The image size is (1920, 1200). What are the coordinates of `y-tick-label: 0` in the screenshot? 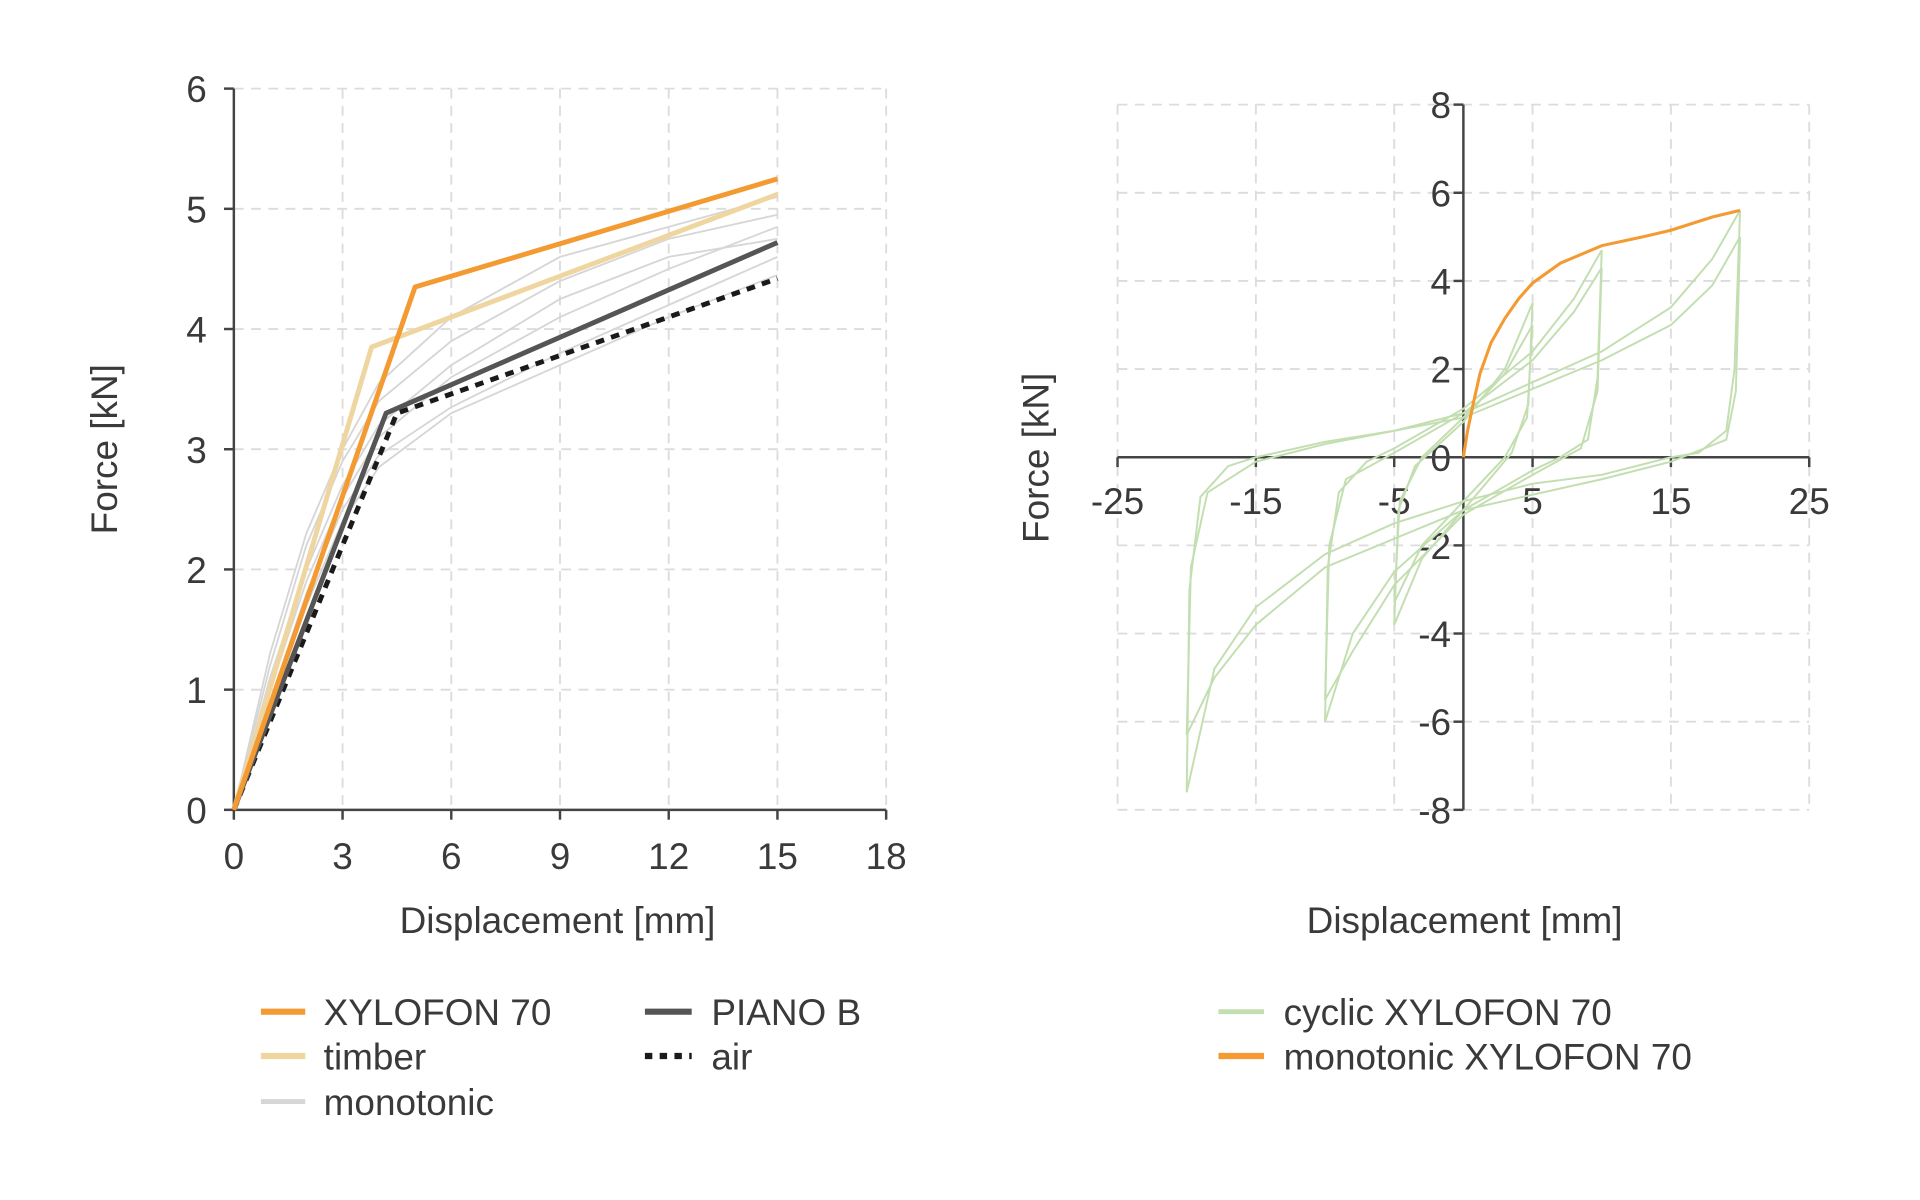 It's located at (196, 810).